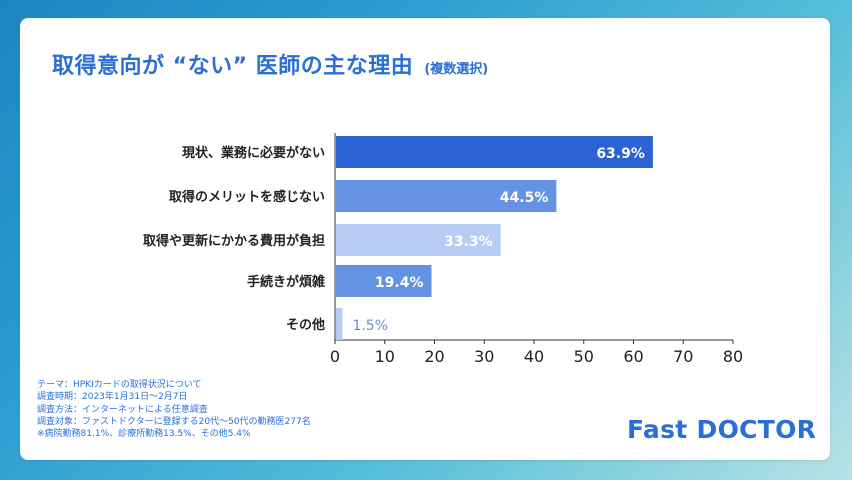 The image size is (852, 480). Describe the element at coordinates (253, 153) in the screenshot. I see `category-label: 現状、業務に必要がない` at that location.